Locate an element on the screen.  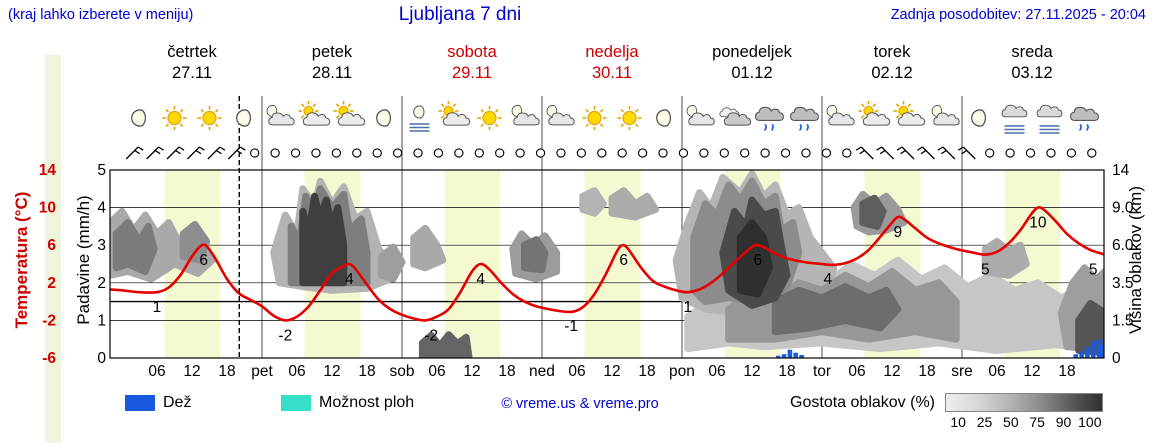
menu-edge-strip is located at coordinates (53, 249).